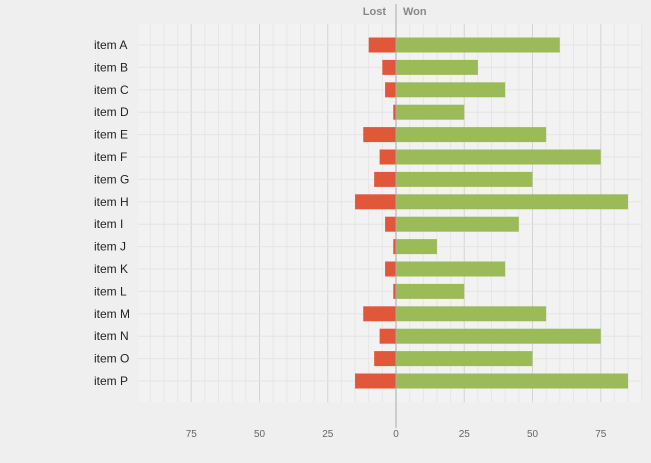 The height and width of the screenshot is (463, 651). Describe the element at coordinates (111, 202) in the screenshot. I see `category-label: item H` at that location.